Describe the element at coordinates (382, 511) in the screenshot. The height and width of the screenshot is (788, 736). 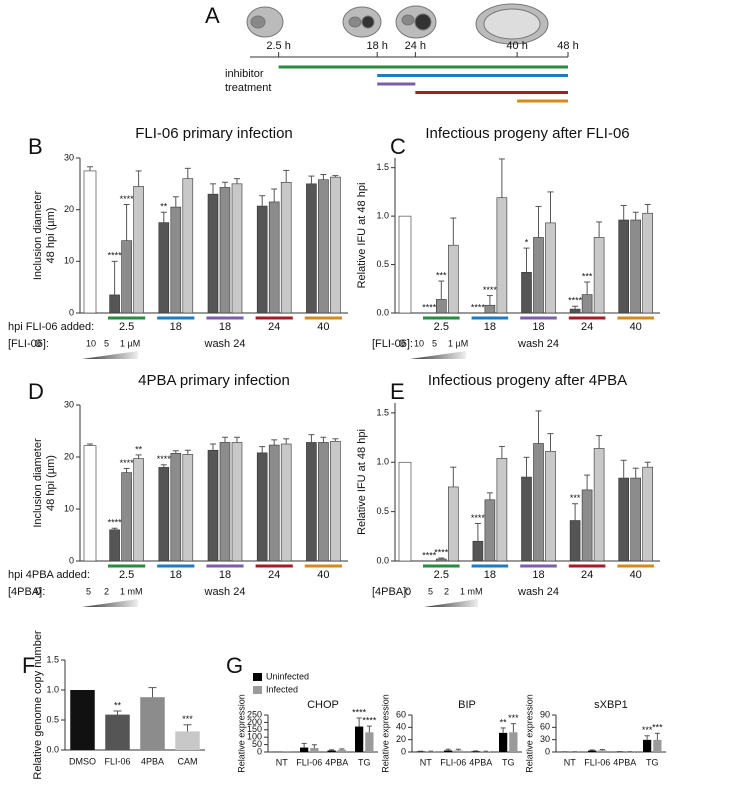
I see `y-tick-label: 0.5` at that location.